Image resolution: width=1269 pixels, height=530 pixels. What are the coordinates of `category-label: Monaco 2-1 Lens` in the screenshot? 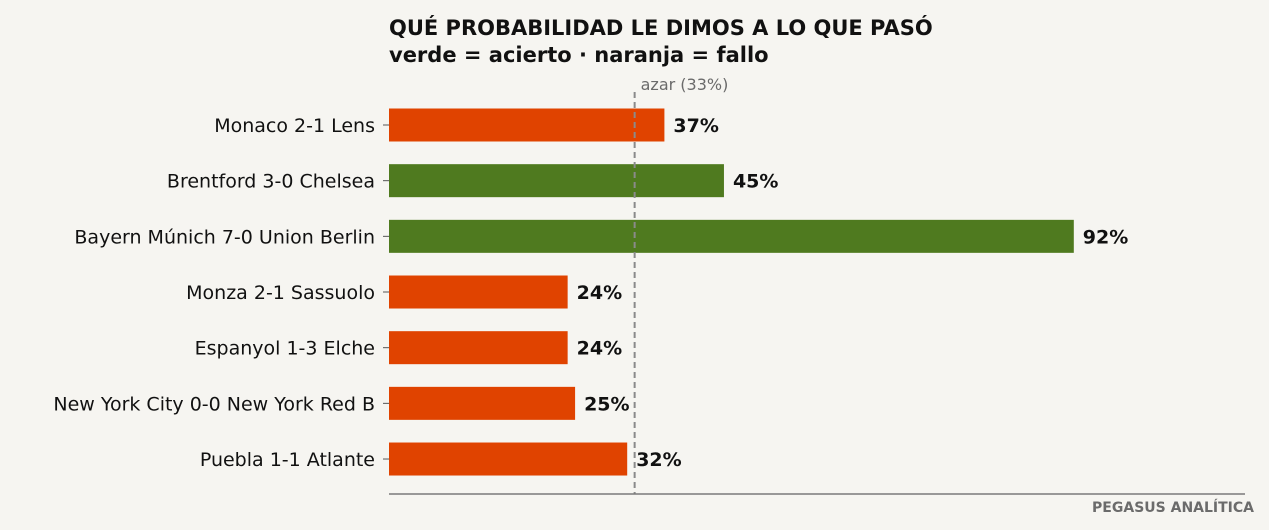 It's located at (294, 126).